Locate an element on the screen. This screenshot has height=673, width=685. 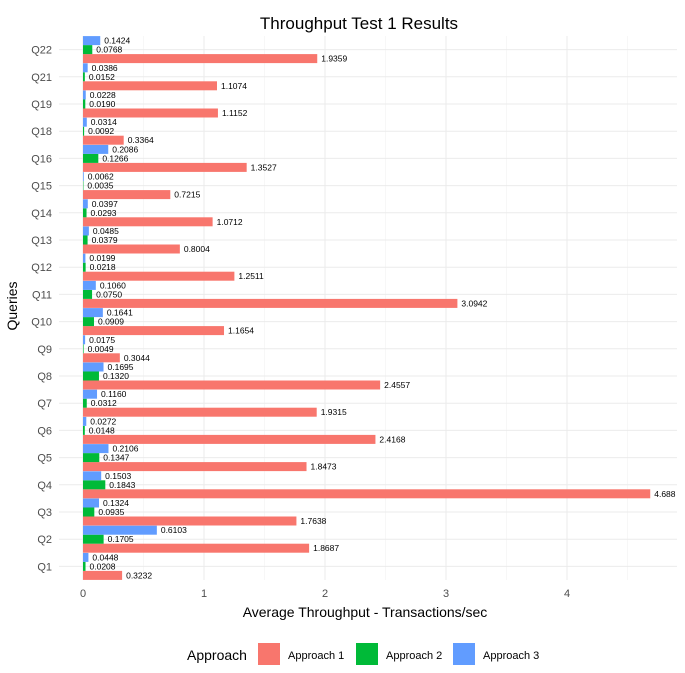
x-tick-label: 1 is located at coordinates (204, 594).